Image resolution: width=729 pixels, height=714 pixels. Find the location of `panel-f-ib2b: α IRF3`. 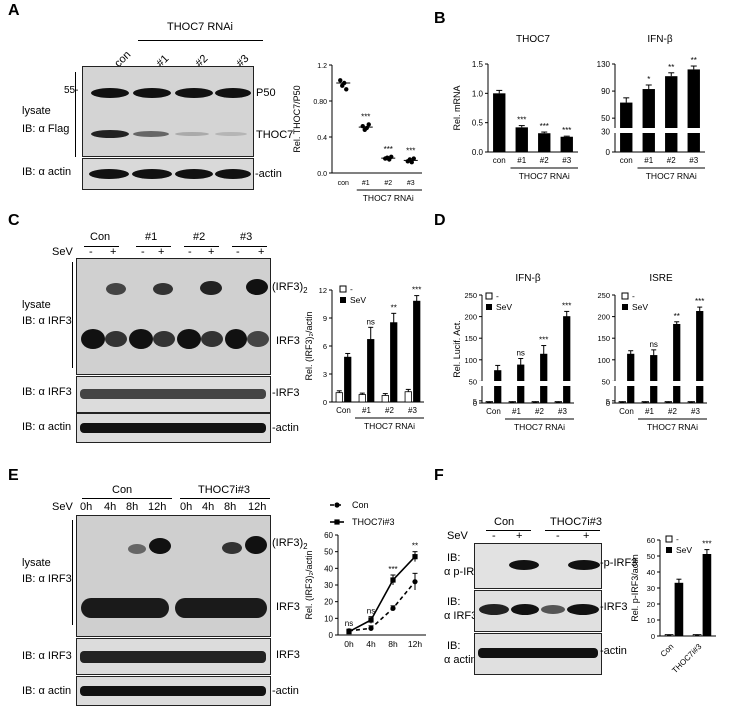

panel-f-ib2b: α IRF3 is located at coordinates (461, 616).